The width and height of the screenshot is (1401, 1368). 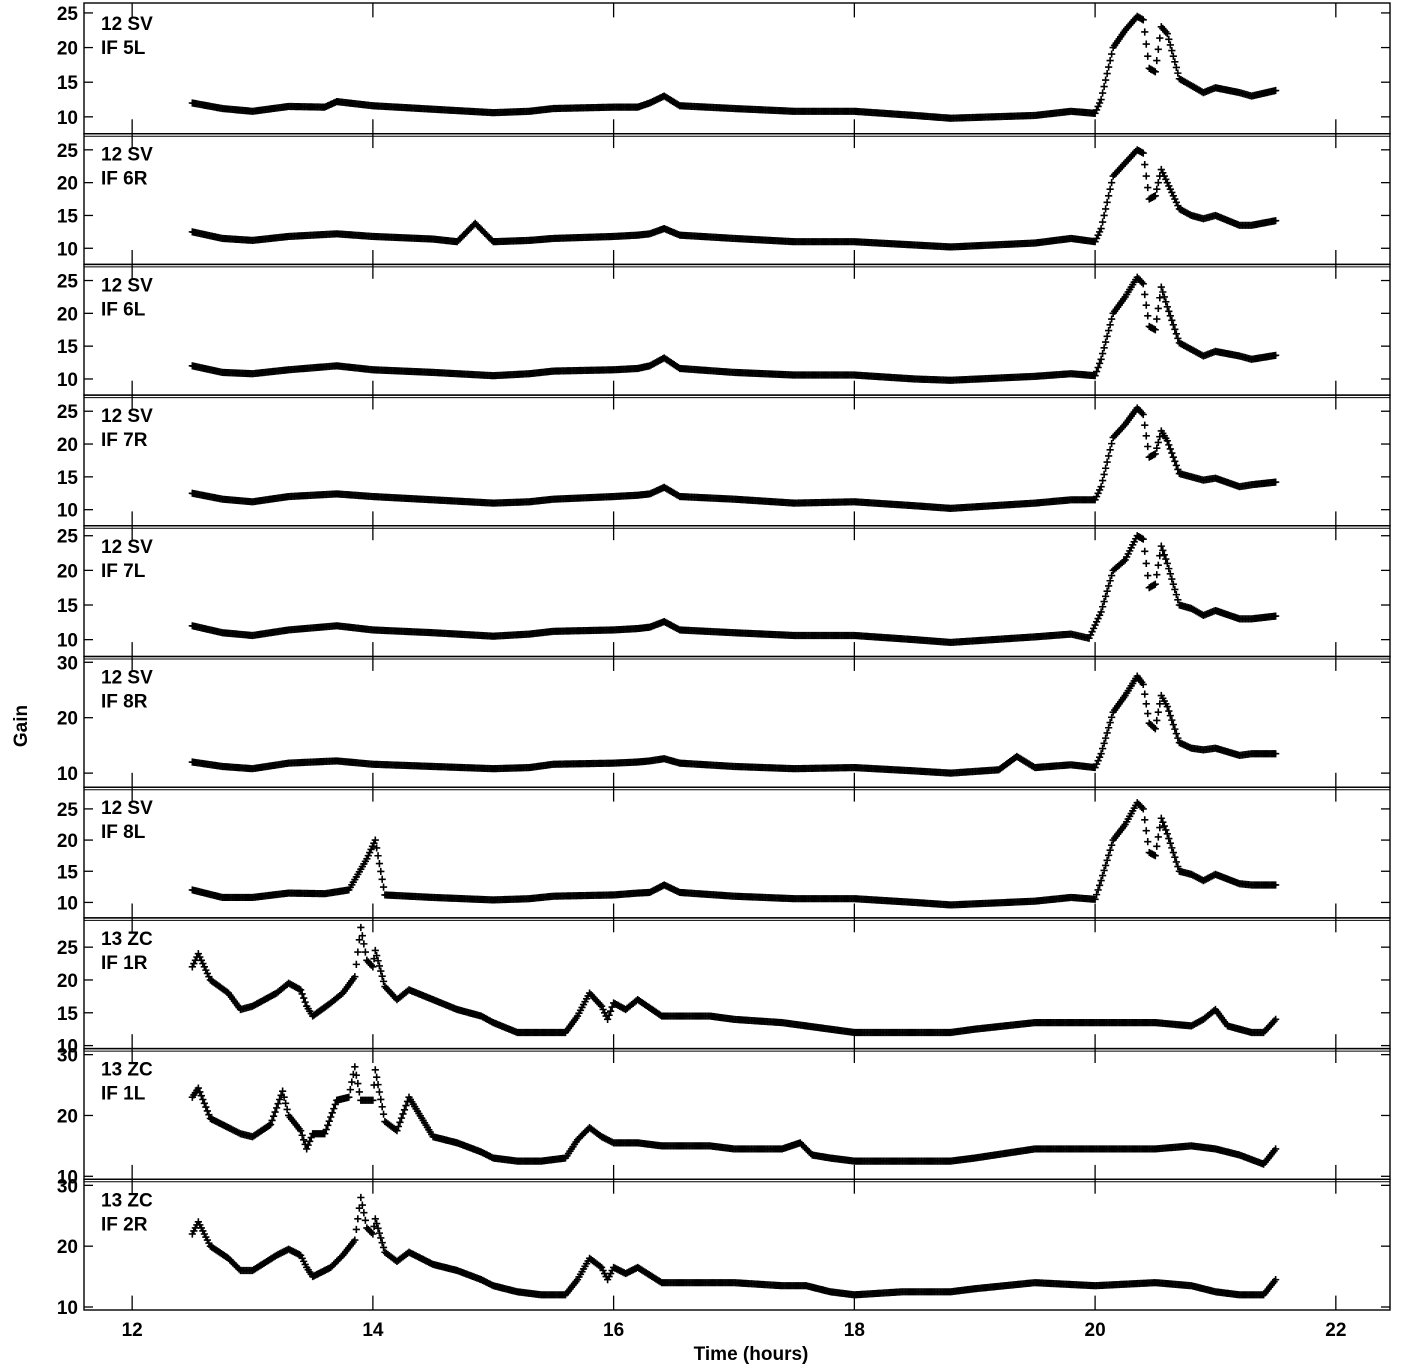 I want to click on panel-frame, so click(x=737, y=591).